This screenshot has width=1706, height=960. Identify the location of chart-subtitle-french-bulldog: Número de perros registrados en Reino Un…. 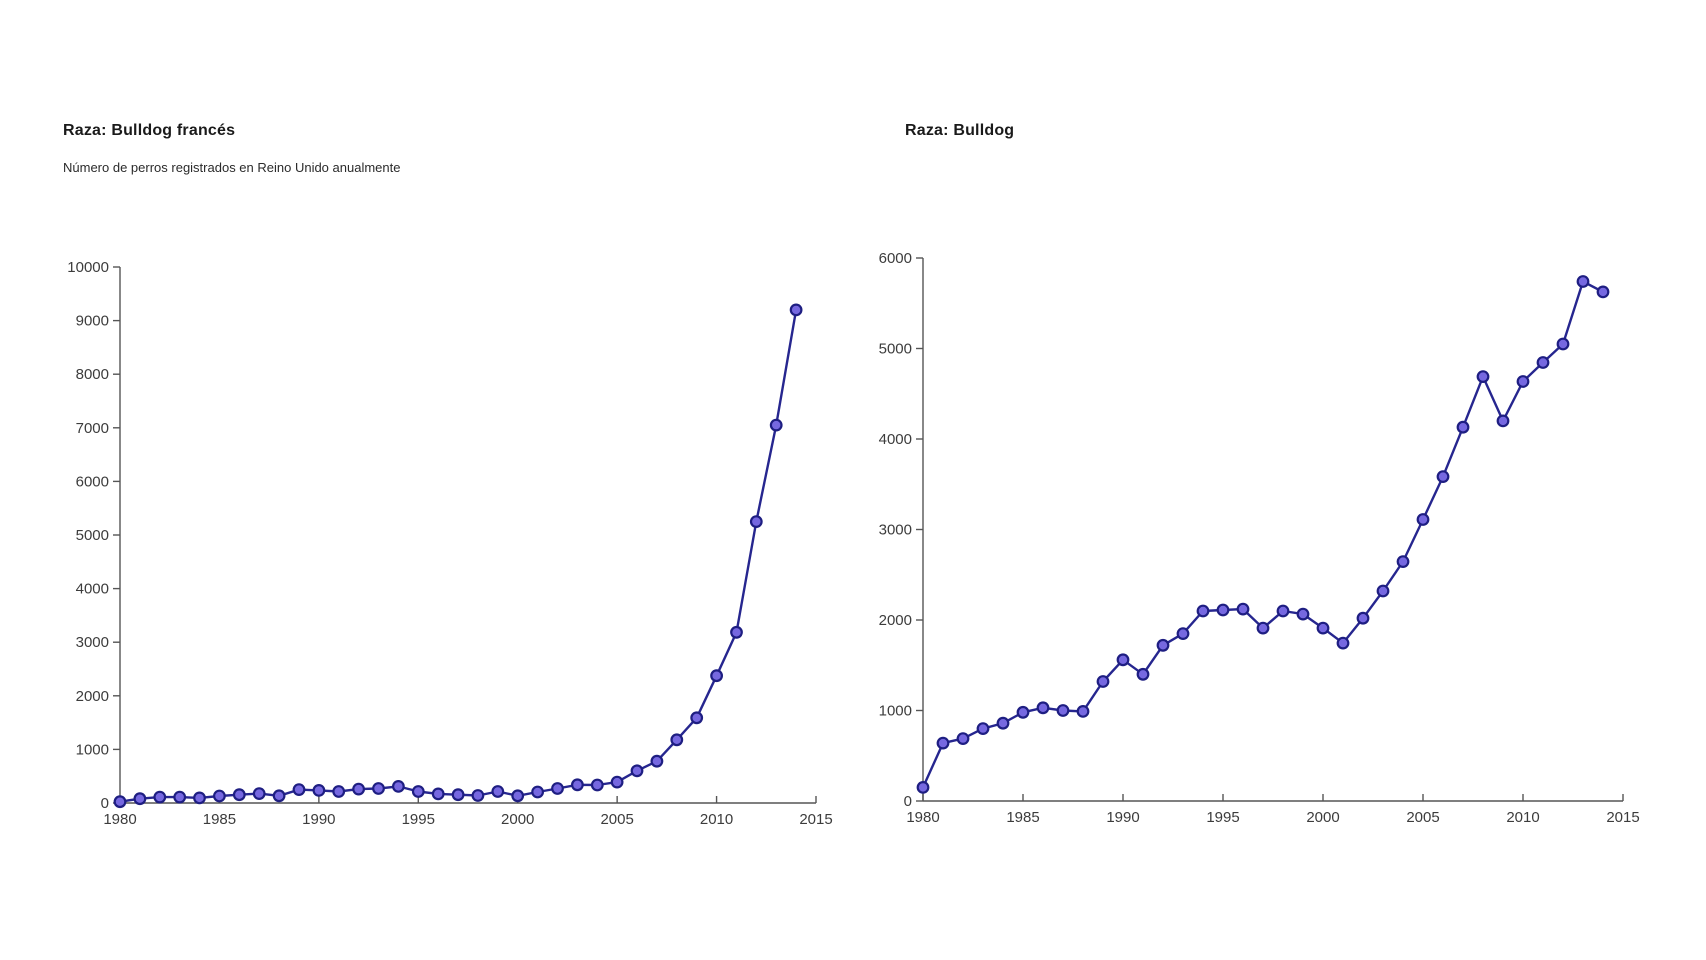
(232, 167).